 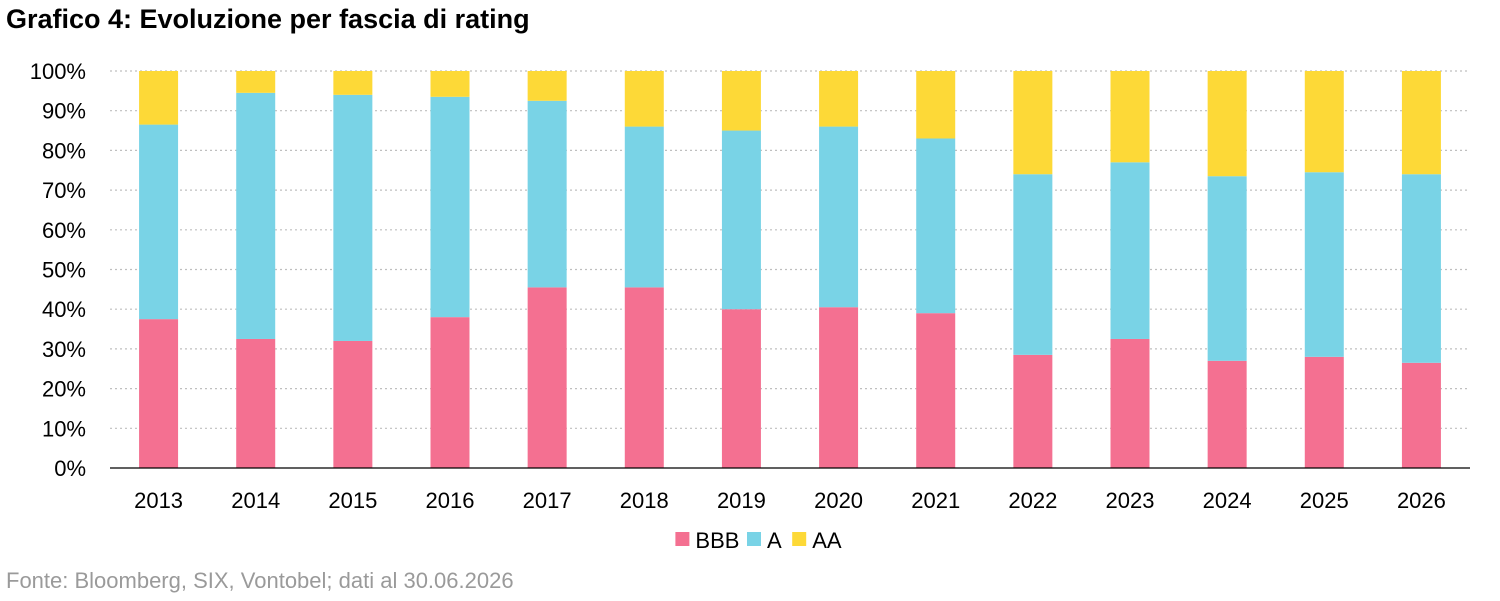 I want to click on y-tick-label: 60%, so click(x=64, y=230).